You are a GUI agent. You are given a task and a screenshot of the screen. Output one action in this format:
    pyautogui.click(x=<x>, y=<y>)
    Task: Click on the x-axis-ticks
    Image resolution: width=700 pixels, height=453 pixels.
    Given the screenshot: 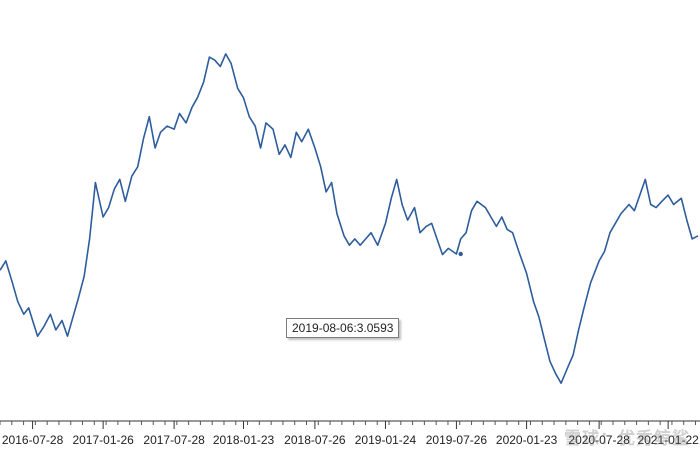 What is the action you would take?
    pyautogui.click(x=350, y=425)
    